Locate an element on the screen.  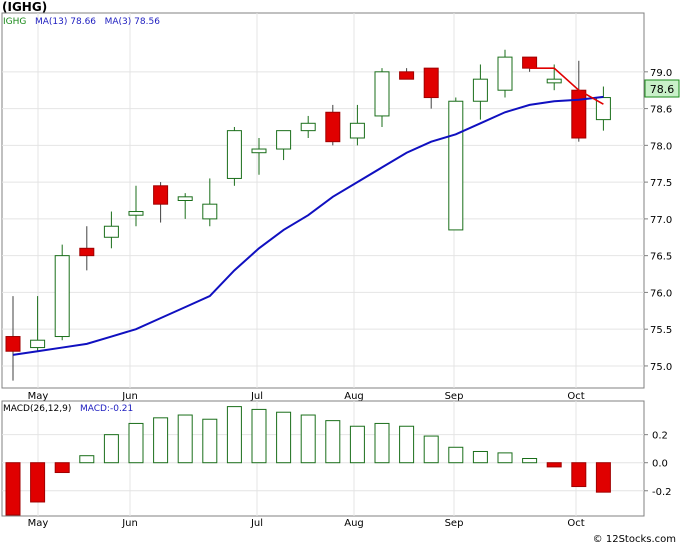
macd-x-tick-label: Oct is located at coordinates (575, 523).